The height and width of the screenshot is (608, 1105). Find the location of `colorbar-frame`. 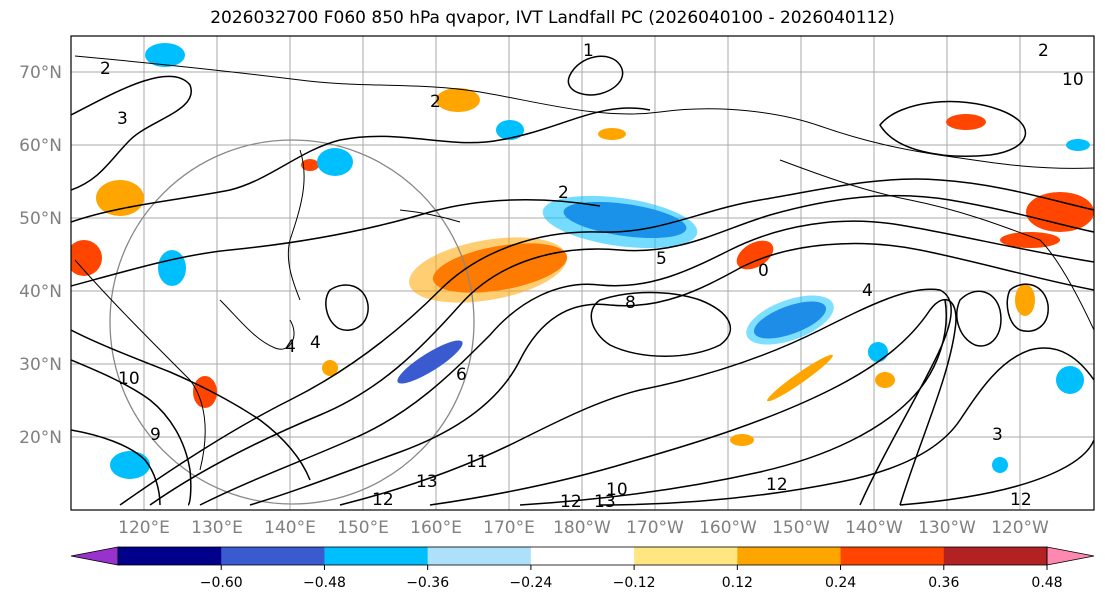

colorbar-frame is located at coordinates (582, 556).